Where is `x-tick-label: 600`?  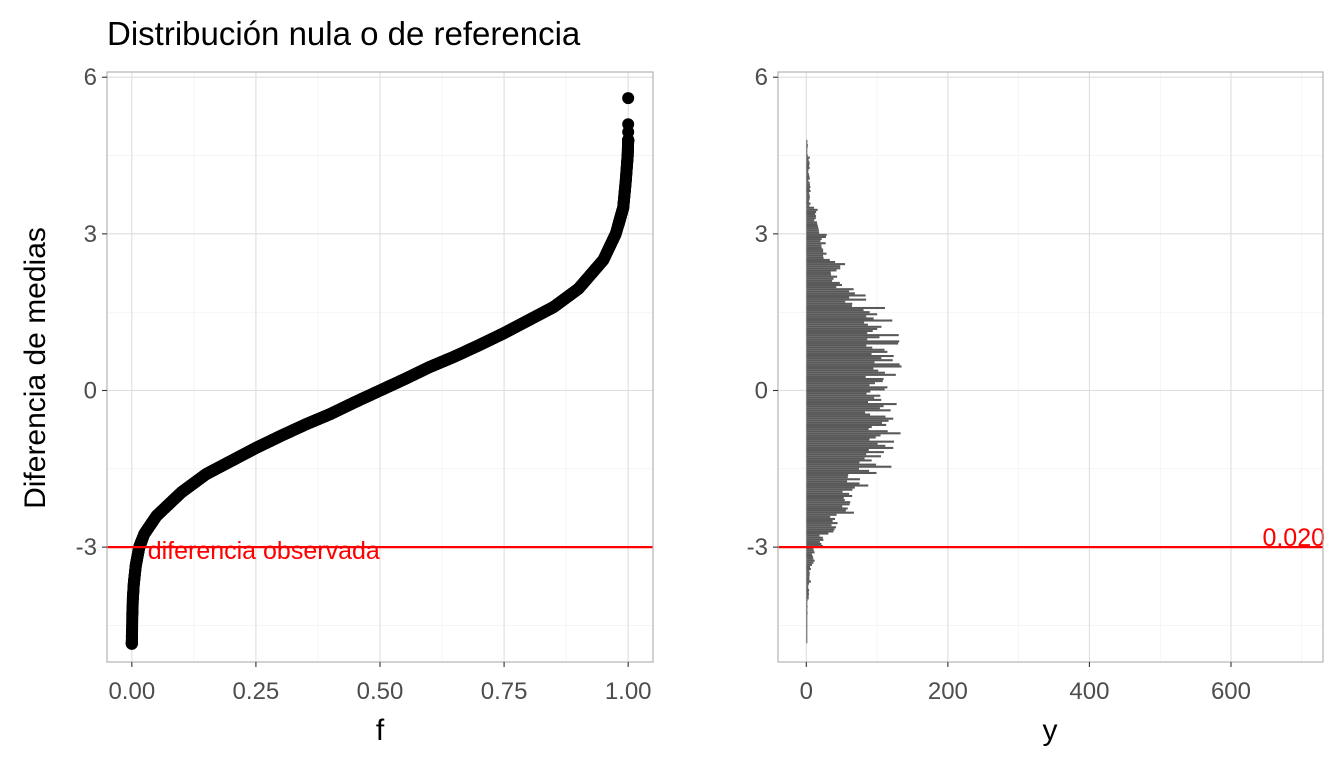 x-tick-label: 600 is located at coordinates (1231, 691).